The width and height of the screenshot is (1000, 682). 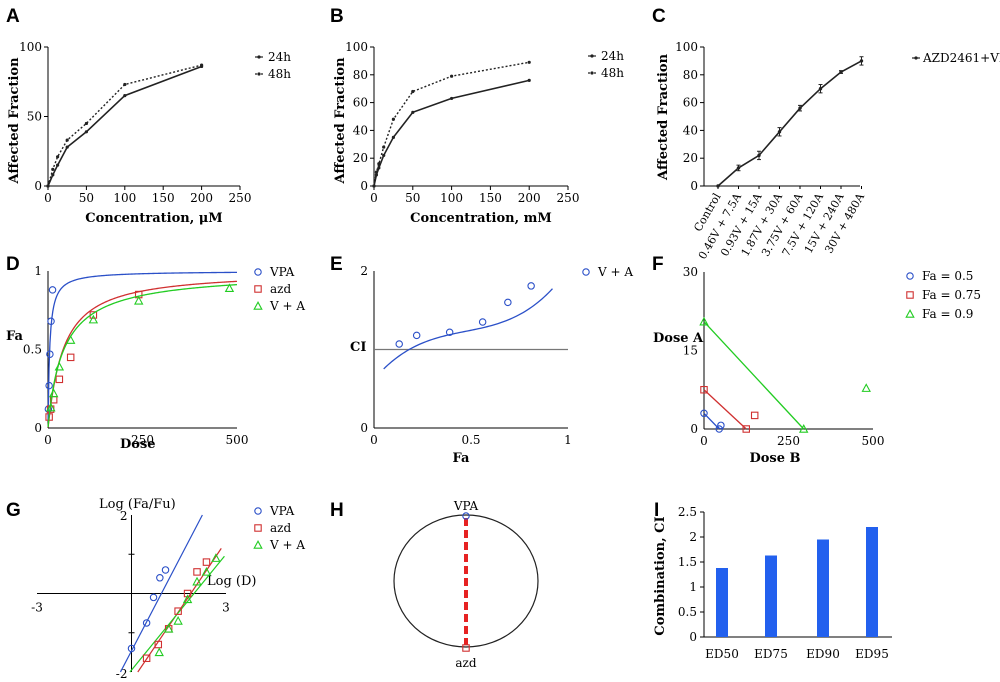 I want to click on legend-entry: azd, so click(x=280, y=289).